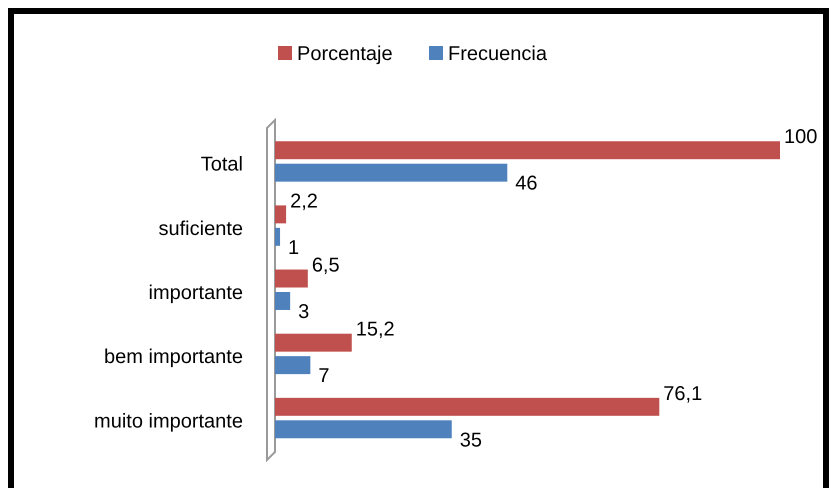 This screenshot has width=831, height=488. What do you see at coordinates (168, 421) in the screenshot?
I see `y-tick-label: muito importante` at bounding box center [168, 421].